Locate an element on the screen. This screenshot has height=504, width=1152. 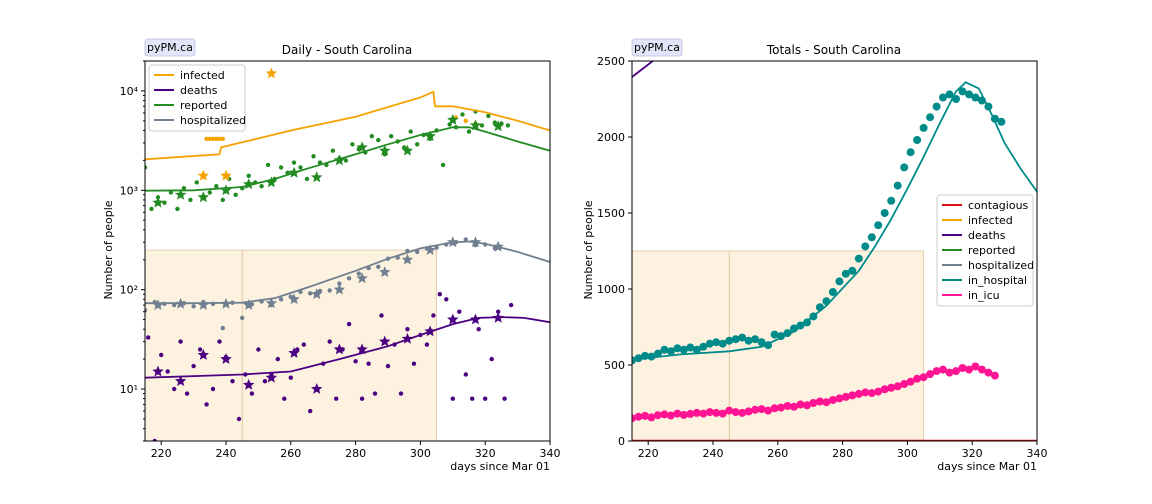
legend-box is located at coordinates (197, 98).